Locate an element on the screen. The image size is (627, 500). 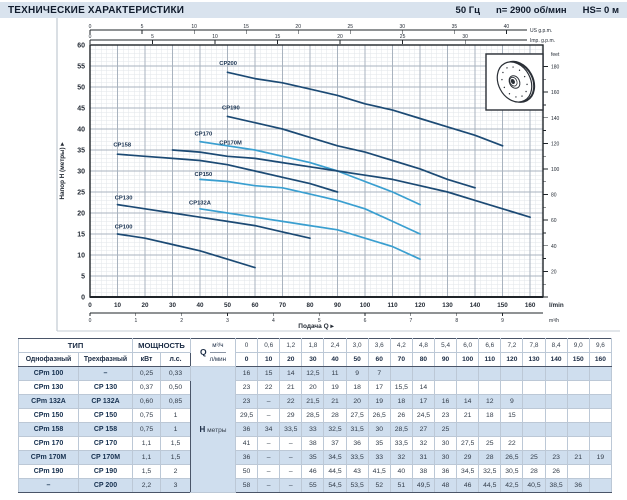
lmin-header-cell: 40 is located at coordinates (335, 359).